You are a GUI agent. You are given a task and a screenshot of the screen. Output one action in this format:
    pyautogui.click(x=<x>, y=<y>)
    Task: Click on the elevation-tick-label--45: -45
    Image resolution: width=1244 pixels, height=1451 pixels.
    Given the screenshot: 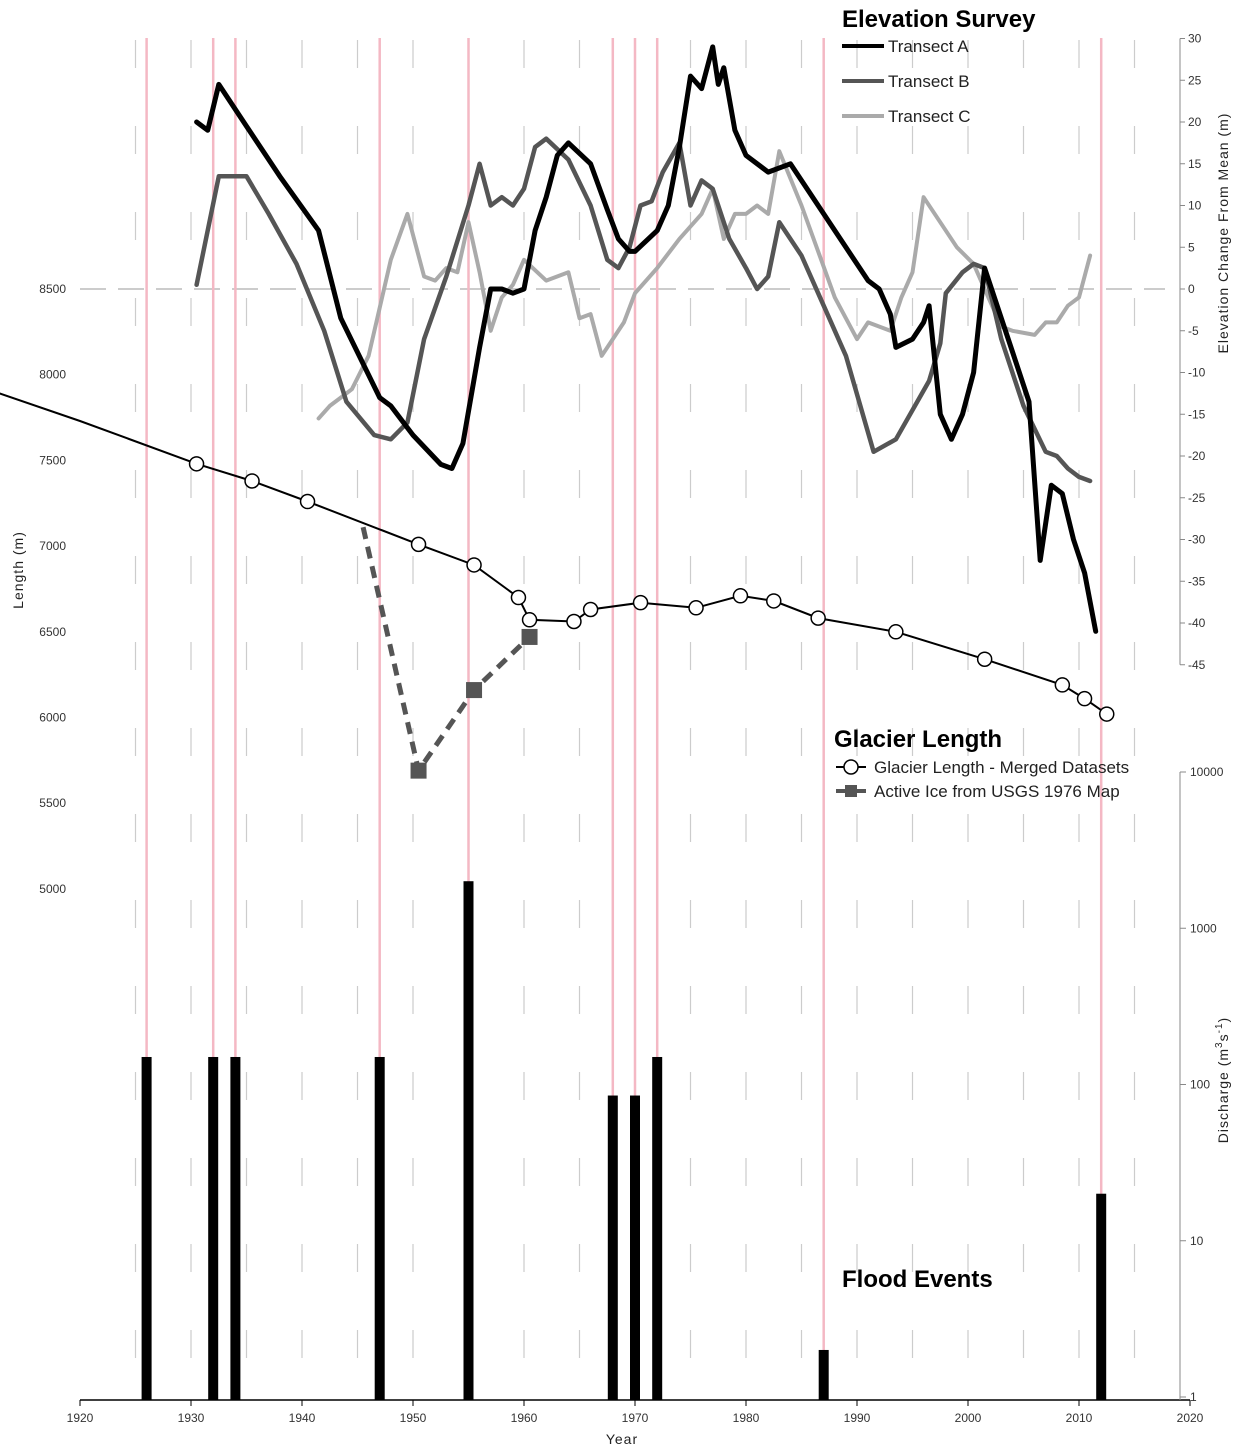 What is the action you would take?
    pyautogui.click(x=1197, y=665)
    